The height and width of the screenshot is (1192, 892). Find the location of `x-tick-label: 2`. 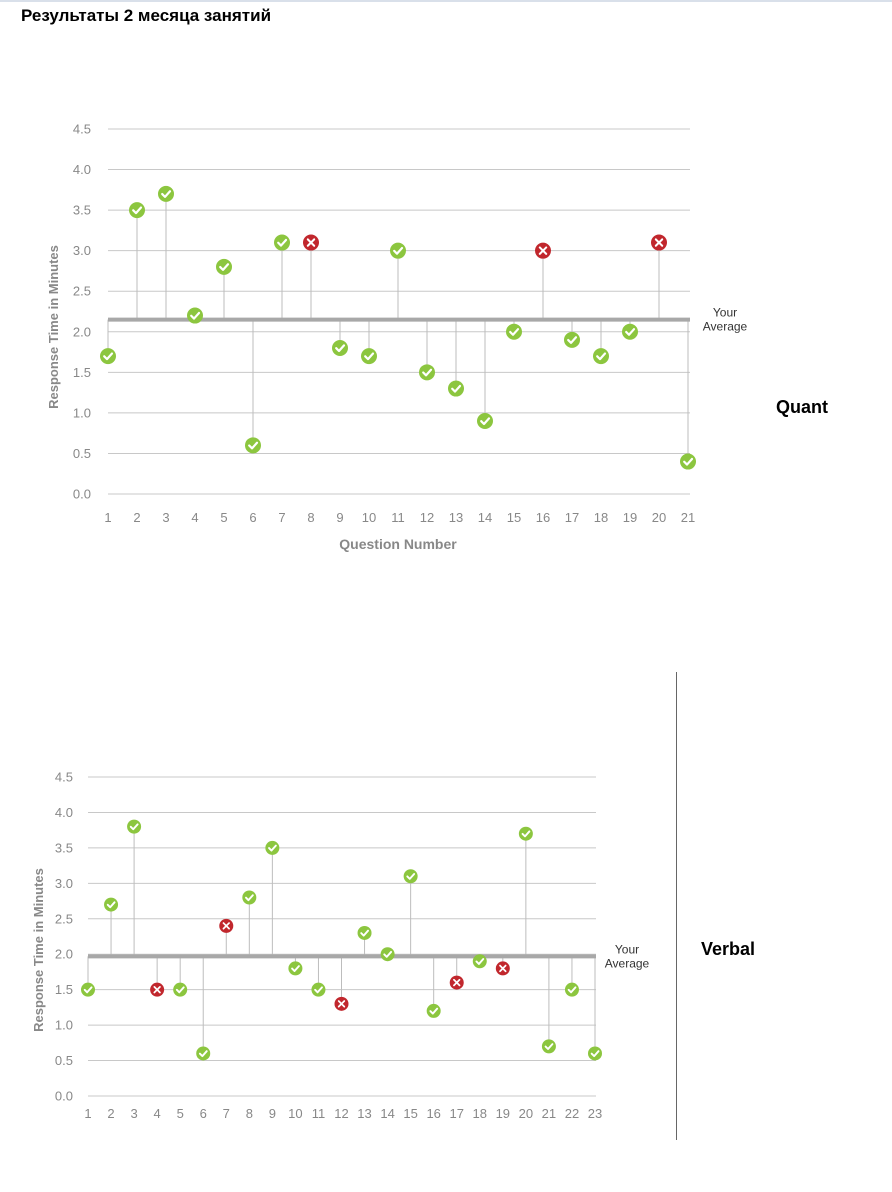

x-tick-label: 2 is located at coordinates (110, 1113).